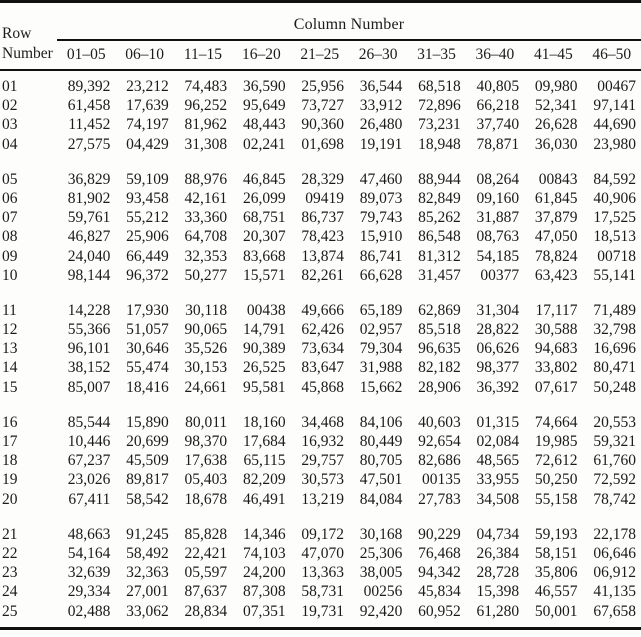  Describe the element at coordinates (439, 387) in the screenshot. I see `random-number-cell: 28,906` at that location.